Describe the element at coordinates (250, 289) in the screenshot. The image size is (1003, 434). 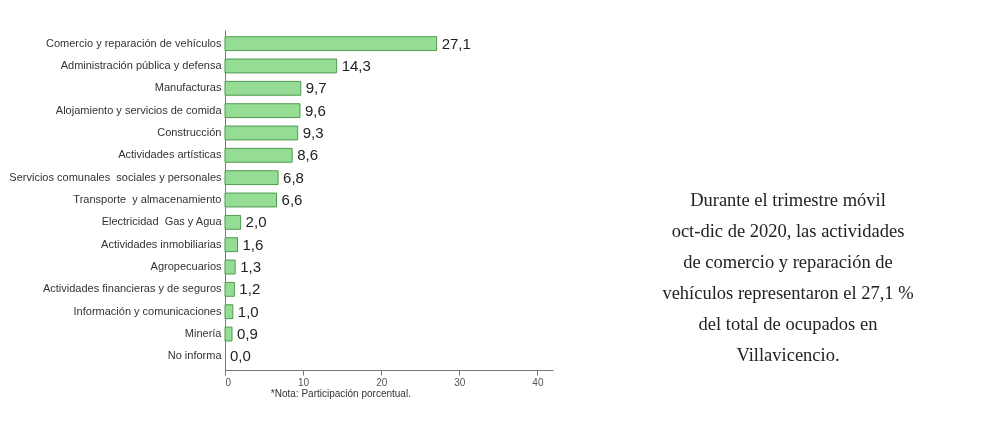
I see `data-label: 1,2` at that location.